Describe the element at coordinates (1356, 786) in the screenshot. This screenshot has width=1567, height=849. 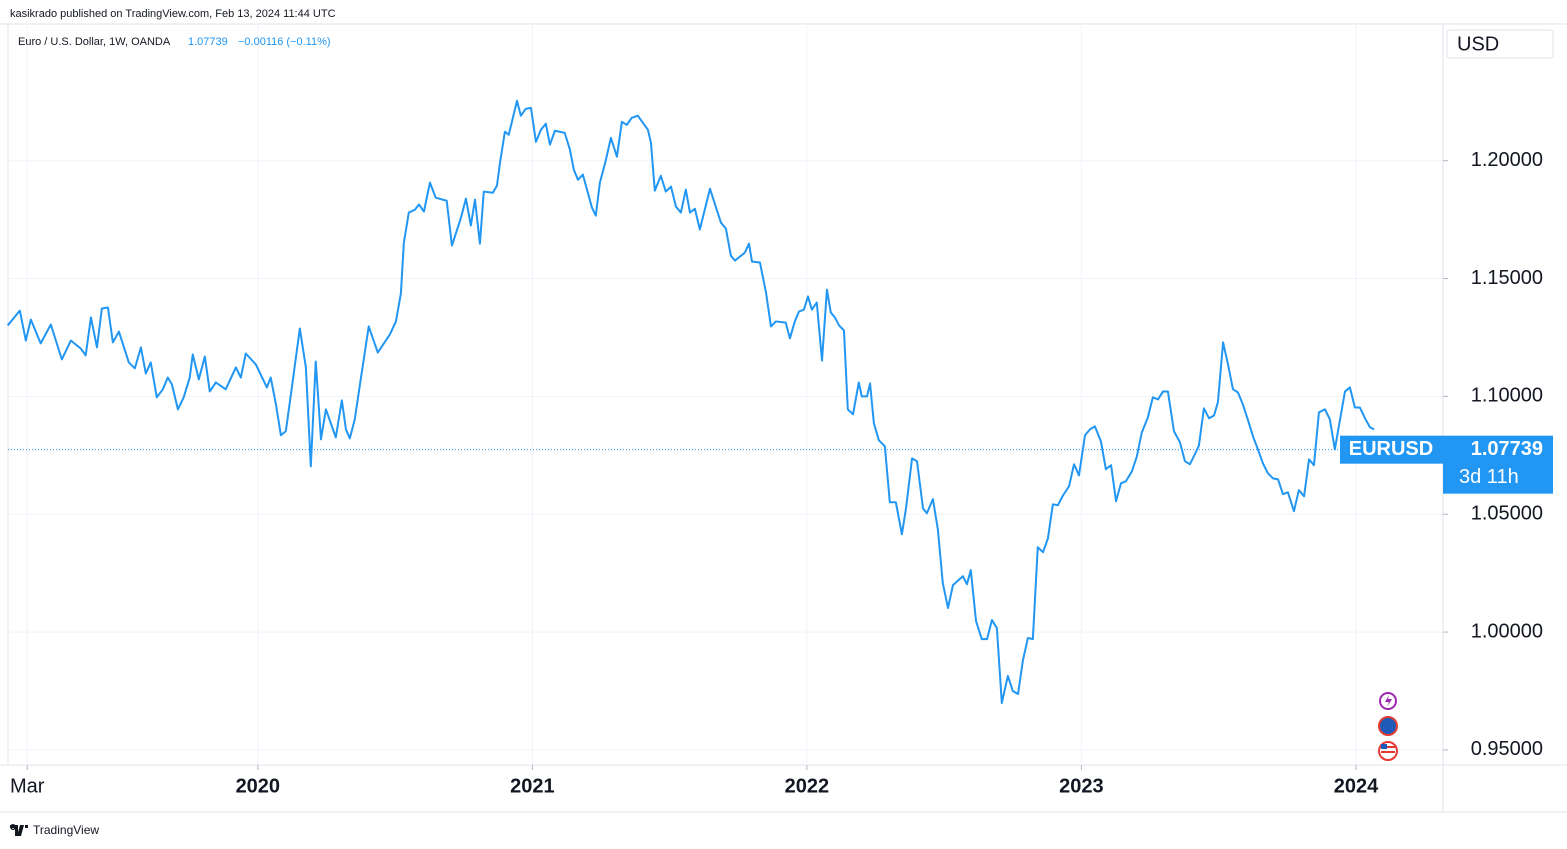
I see `x-tick-label: 2024` at that location.